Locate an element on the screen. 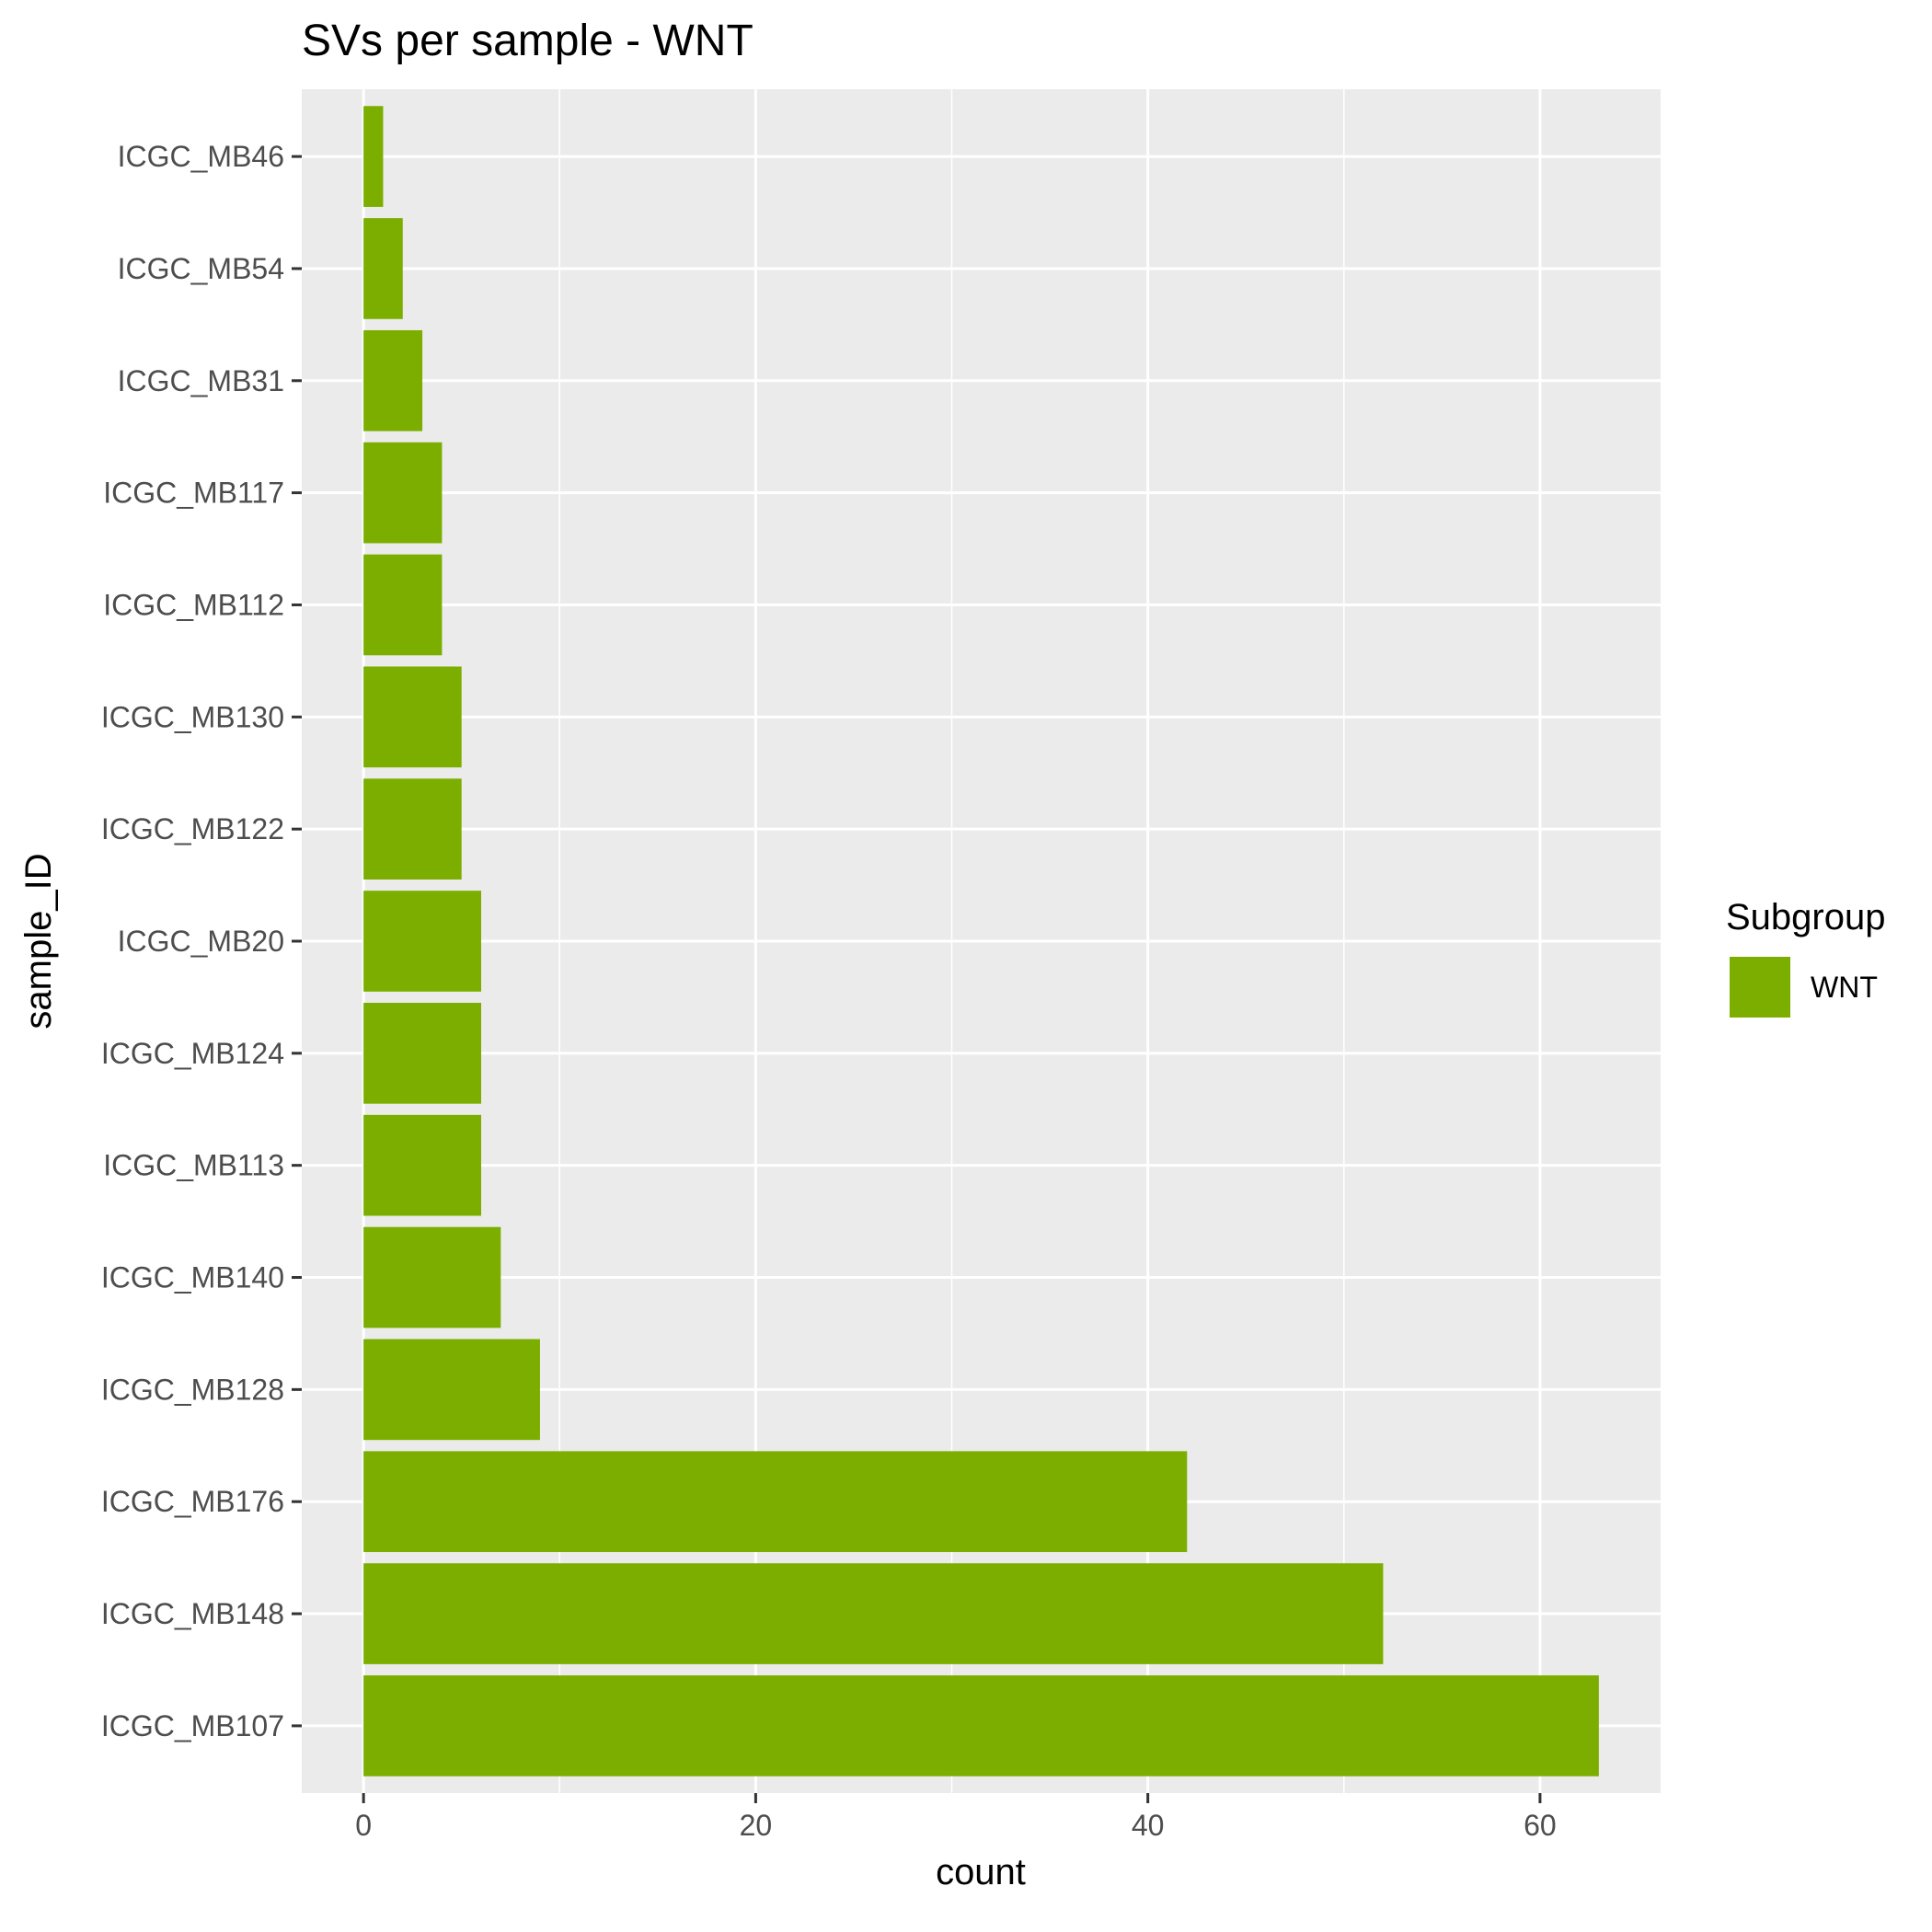 This screenshot has width=1932, height=1932. bar-icgc-mb117 is located at coordinates (403, 493).